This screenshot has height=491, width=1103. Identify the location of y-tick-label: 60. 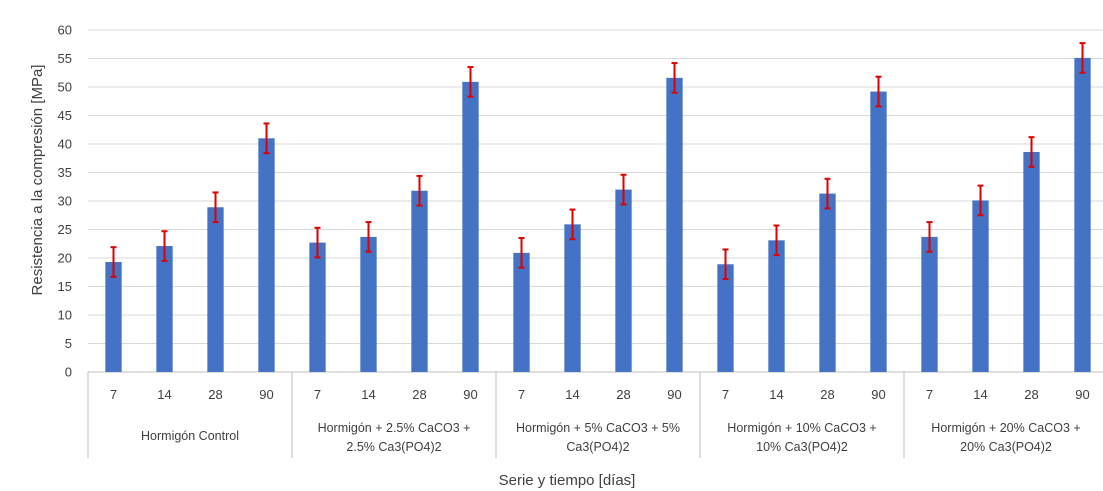
(65, 30).